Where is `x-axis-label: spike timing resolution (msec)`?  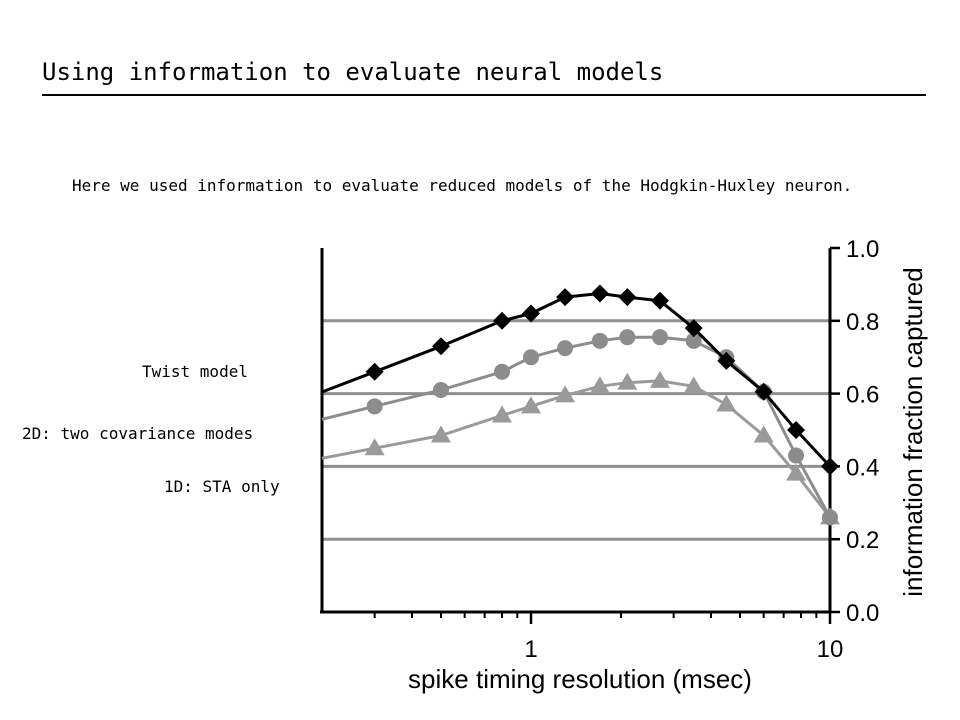 x-axis-label: spike timing resolution (msec) is located at coordinates (580, 679).